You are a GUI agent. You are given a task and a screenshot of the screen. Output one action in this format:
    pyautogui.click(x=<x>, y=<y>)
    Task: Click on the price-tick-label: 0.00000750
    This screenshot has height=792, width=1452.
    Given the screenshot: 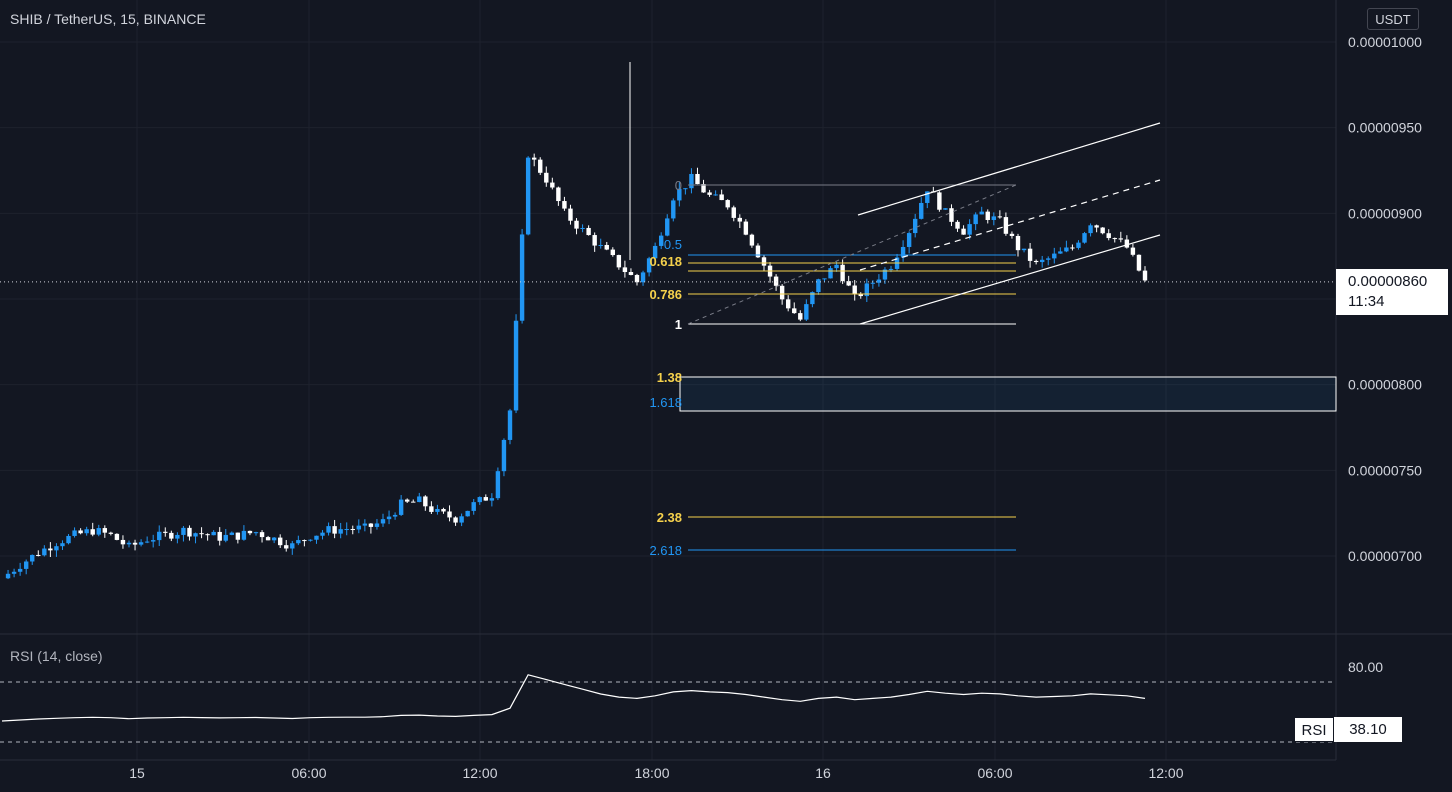 What is the action you would take?
    pyautogui.click(x=1385, y=470)
    